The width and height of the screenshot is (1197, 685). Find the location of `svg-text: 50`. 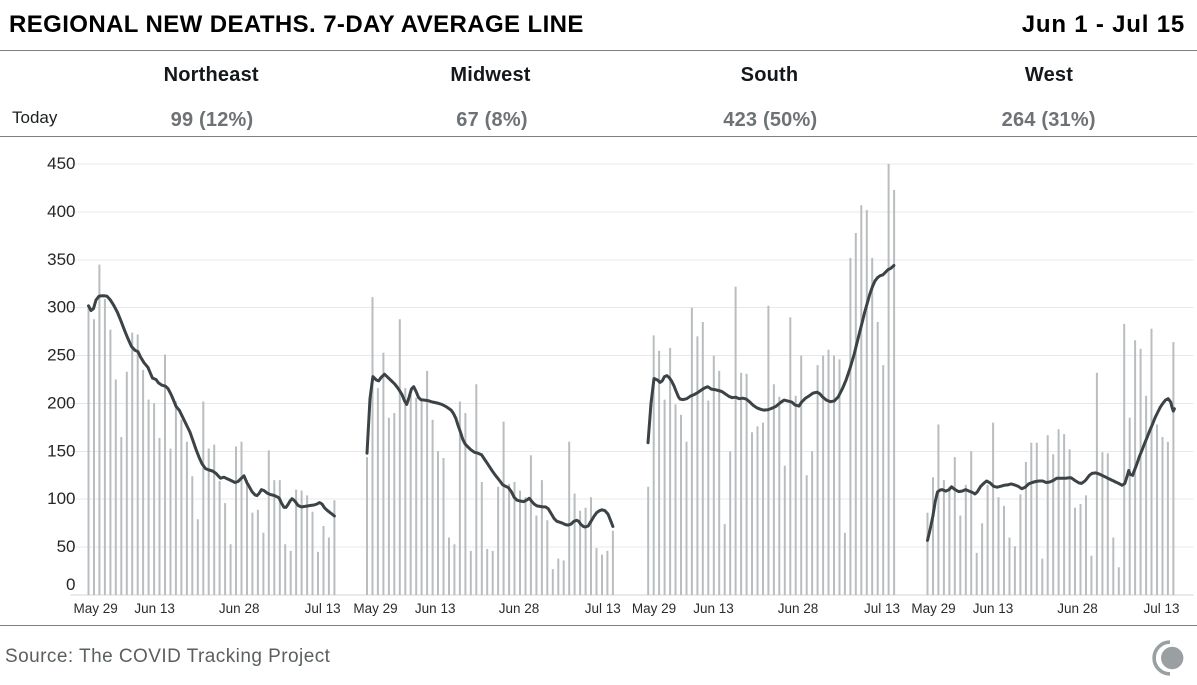

svg-text: 50 is located at coordinates (66, 546).